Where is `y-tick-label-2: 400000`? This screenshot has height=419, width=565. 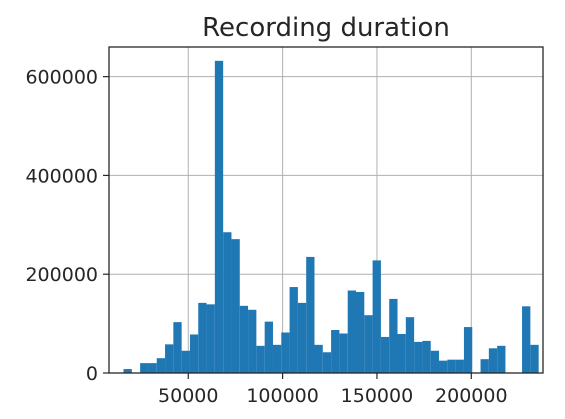 y-tick-label-2: 400000 is located at coordinates (61, 176).